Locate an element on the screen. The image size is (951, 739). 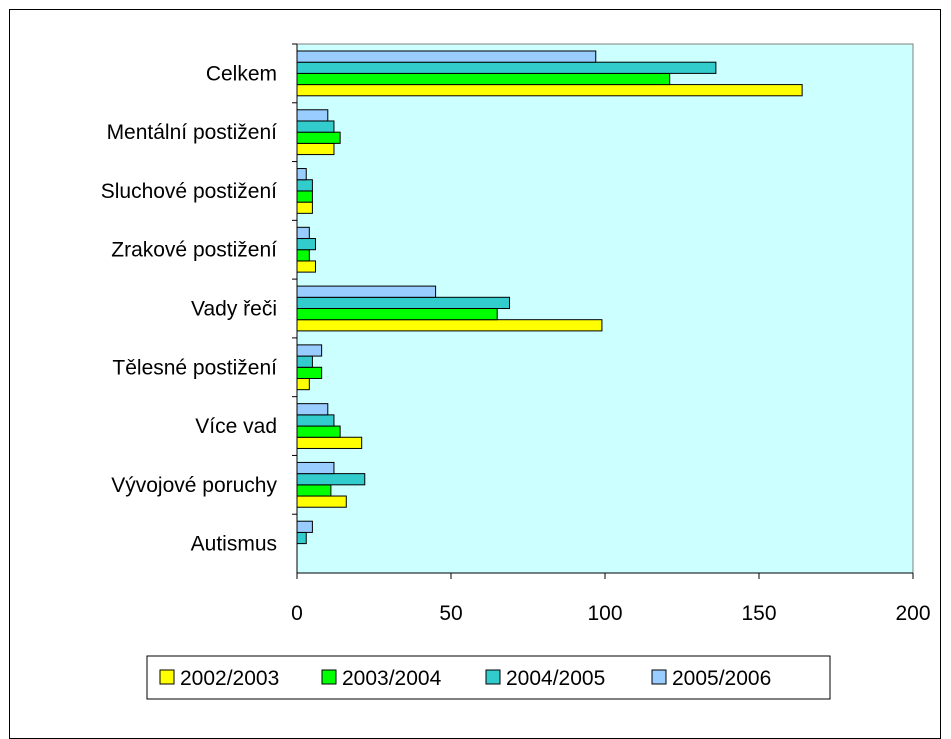
category-label: Zrakové postižení is located at coordinates (194, 250).